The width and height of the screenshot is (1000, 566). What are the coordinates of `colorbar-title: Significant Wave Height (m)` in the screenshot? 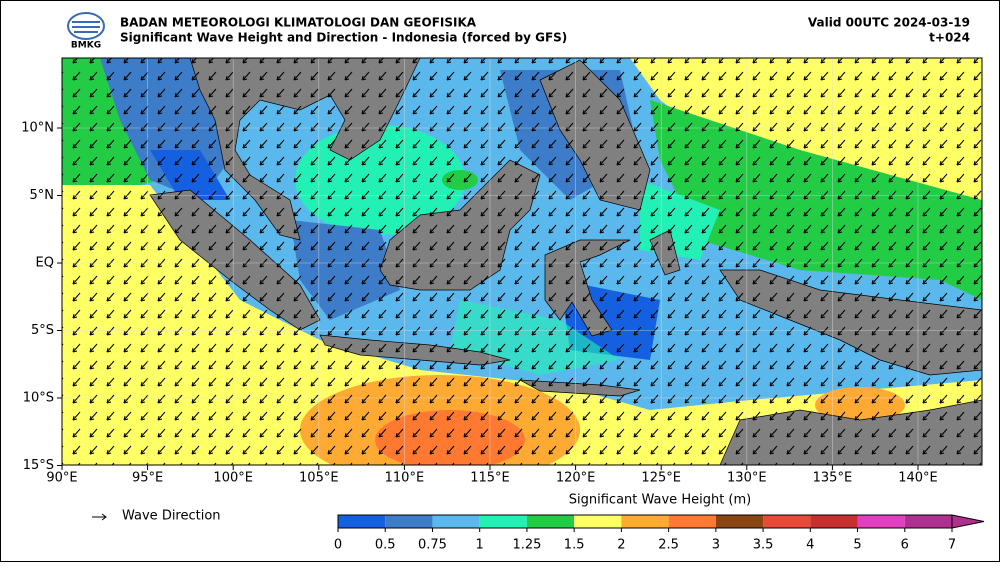 It's located at (660, 500).